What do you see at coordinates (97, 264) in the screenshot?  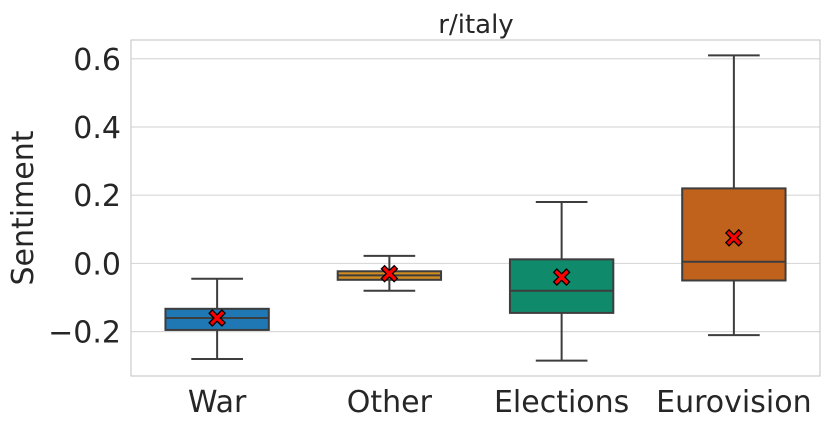 I see `y-tick-label: 0.0` at bounding box center [97, 264].